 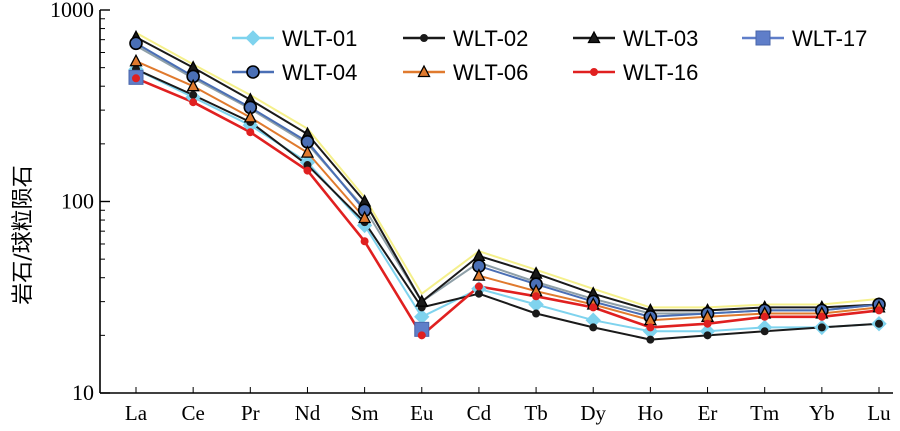 I want to click on legend-label-wlt-17: WLT-17, so click(x=829, y=38).